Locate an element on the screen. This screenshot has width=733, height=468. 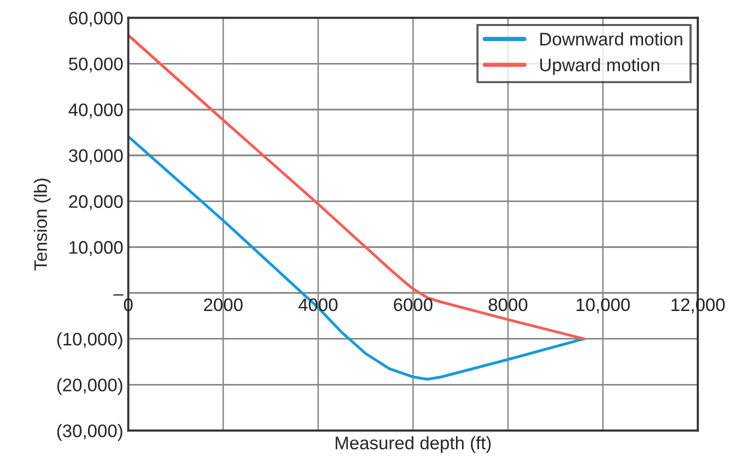
y-tick-label: 40,000 is located at coordinates (95, 110).